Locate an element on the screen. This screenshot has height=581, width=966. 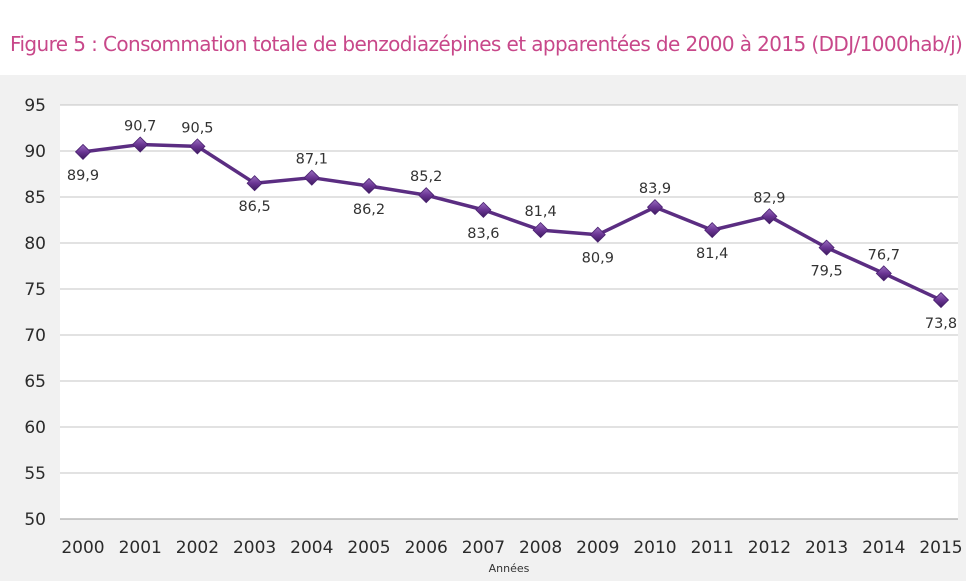
x-axis-label: Années is located at coordinates (509, 568).